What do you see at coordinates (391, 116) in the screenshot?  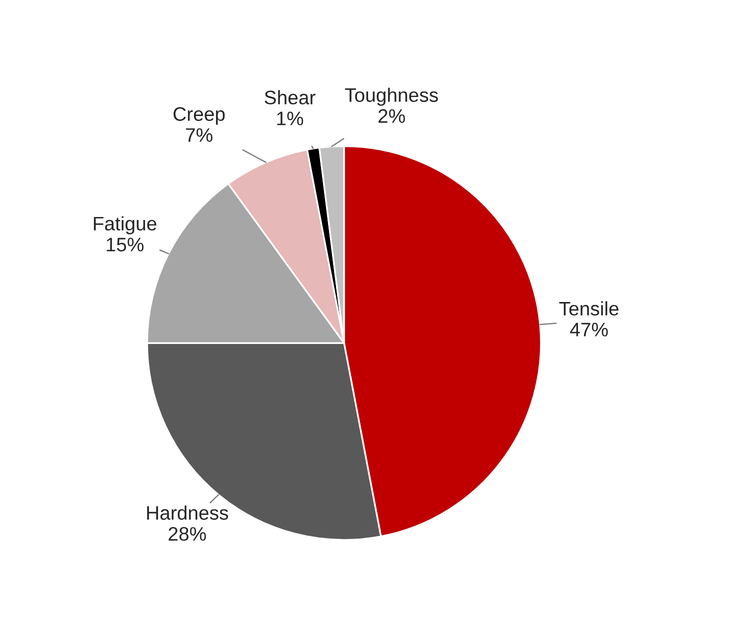 I see `data-label: 2%` at bounding box center [391, 116].